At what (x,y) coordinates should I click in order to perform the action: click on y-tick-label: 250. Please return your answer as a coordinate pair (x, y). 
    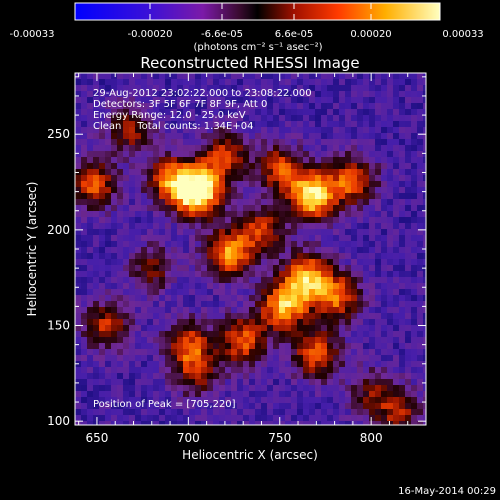
    Looking at the image, I should click on (58, 134).